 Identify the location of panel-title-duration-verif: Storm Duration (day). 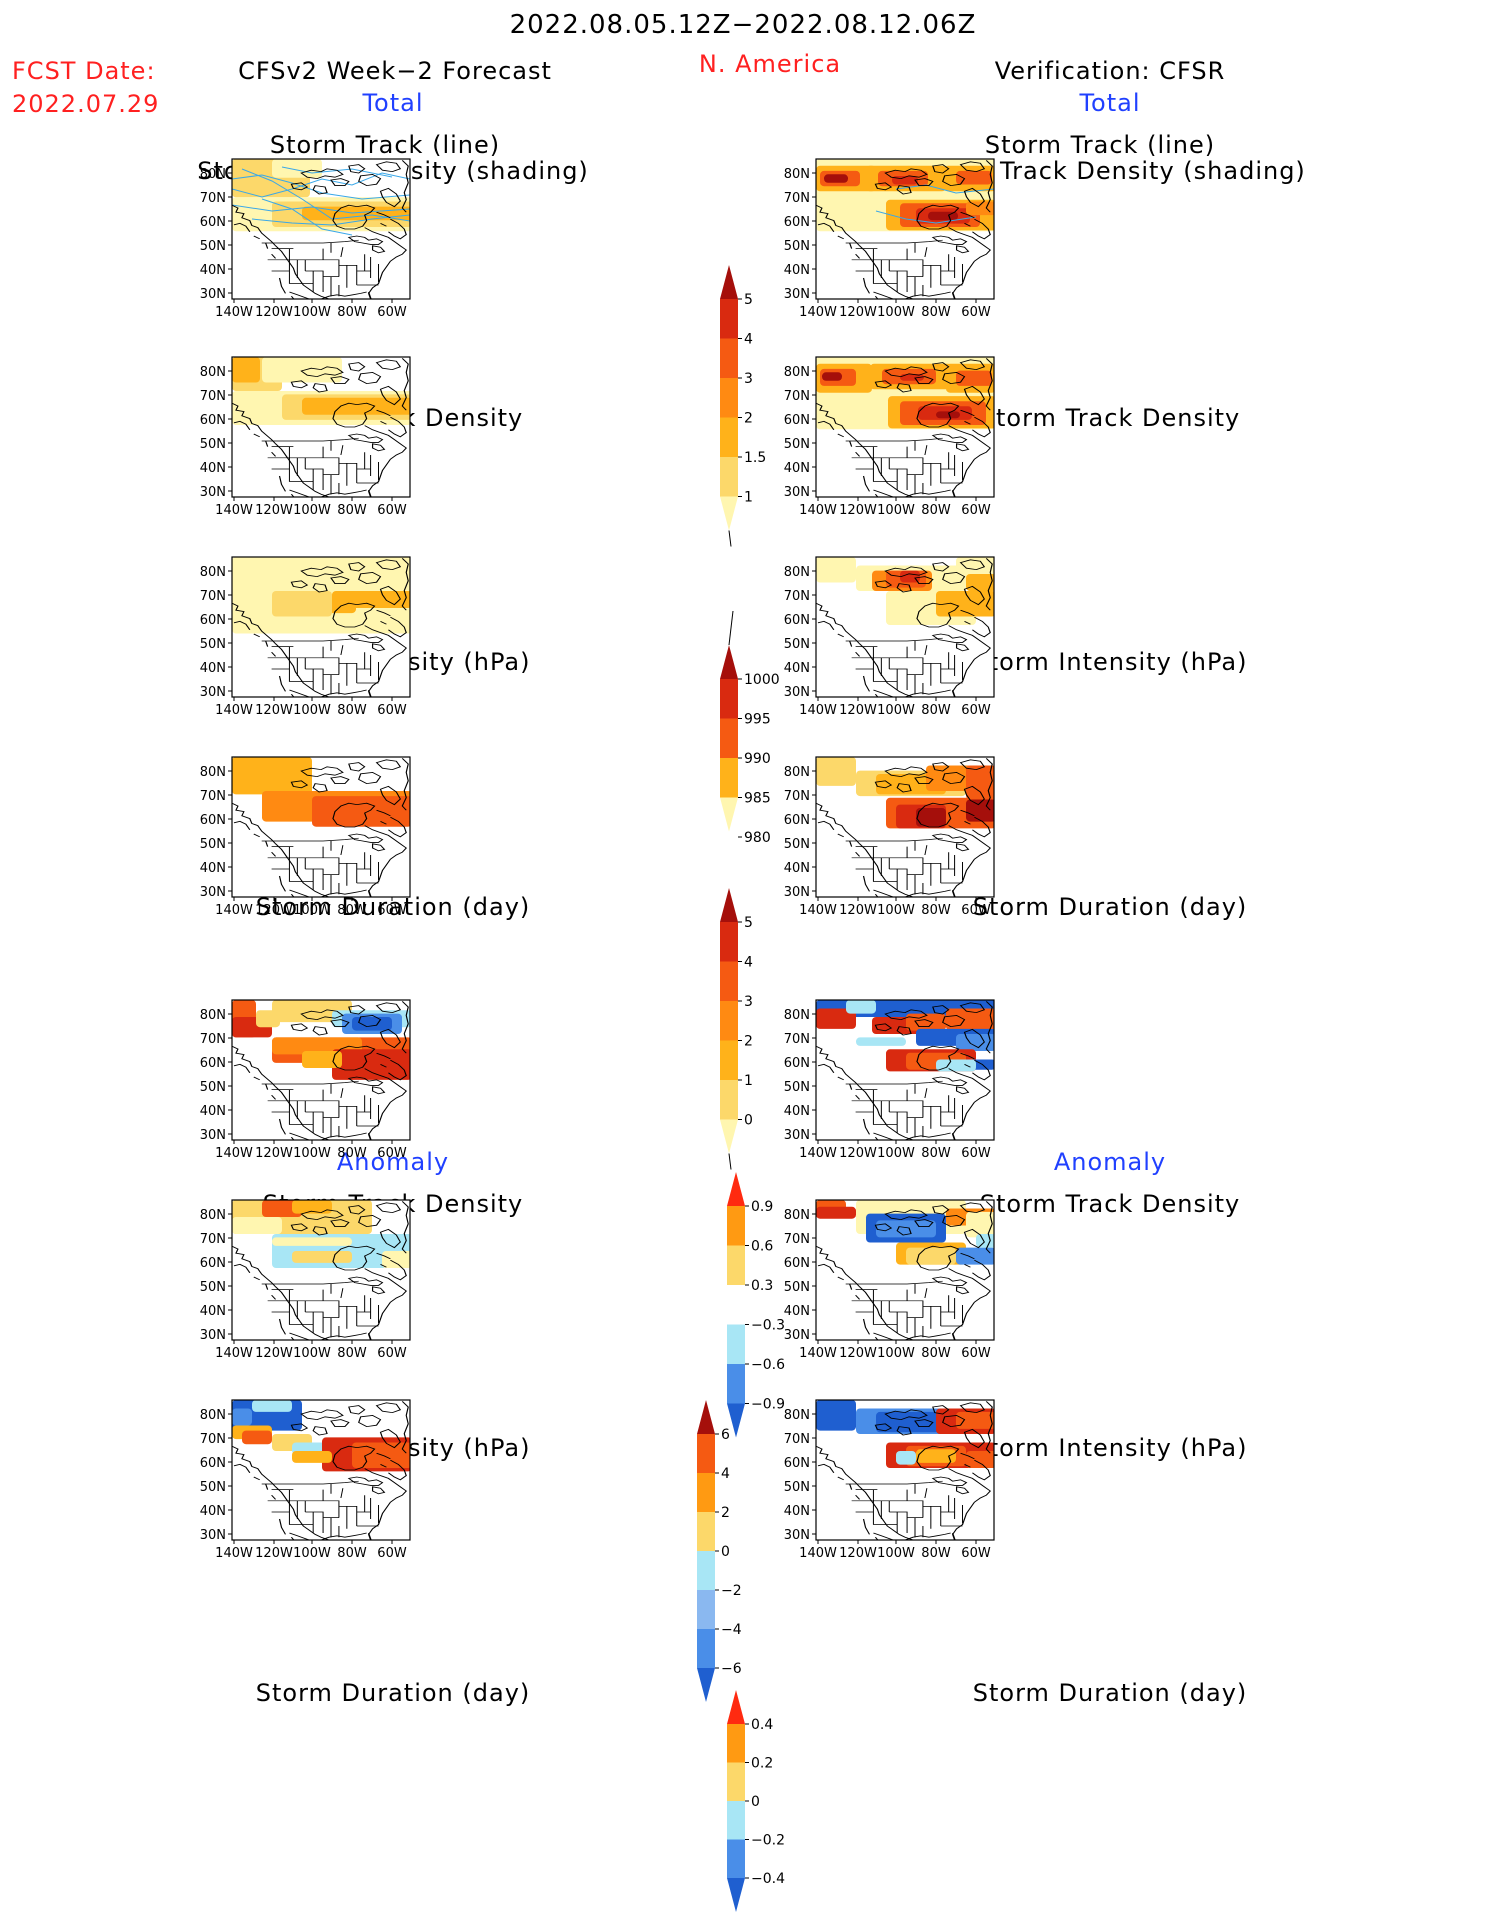
(1110, 907).